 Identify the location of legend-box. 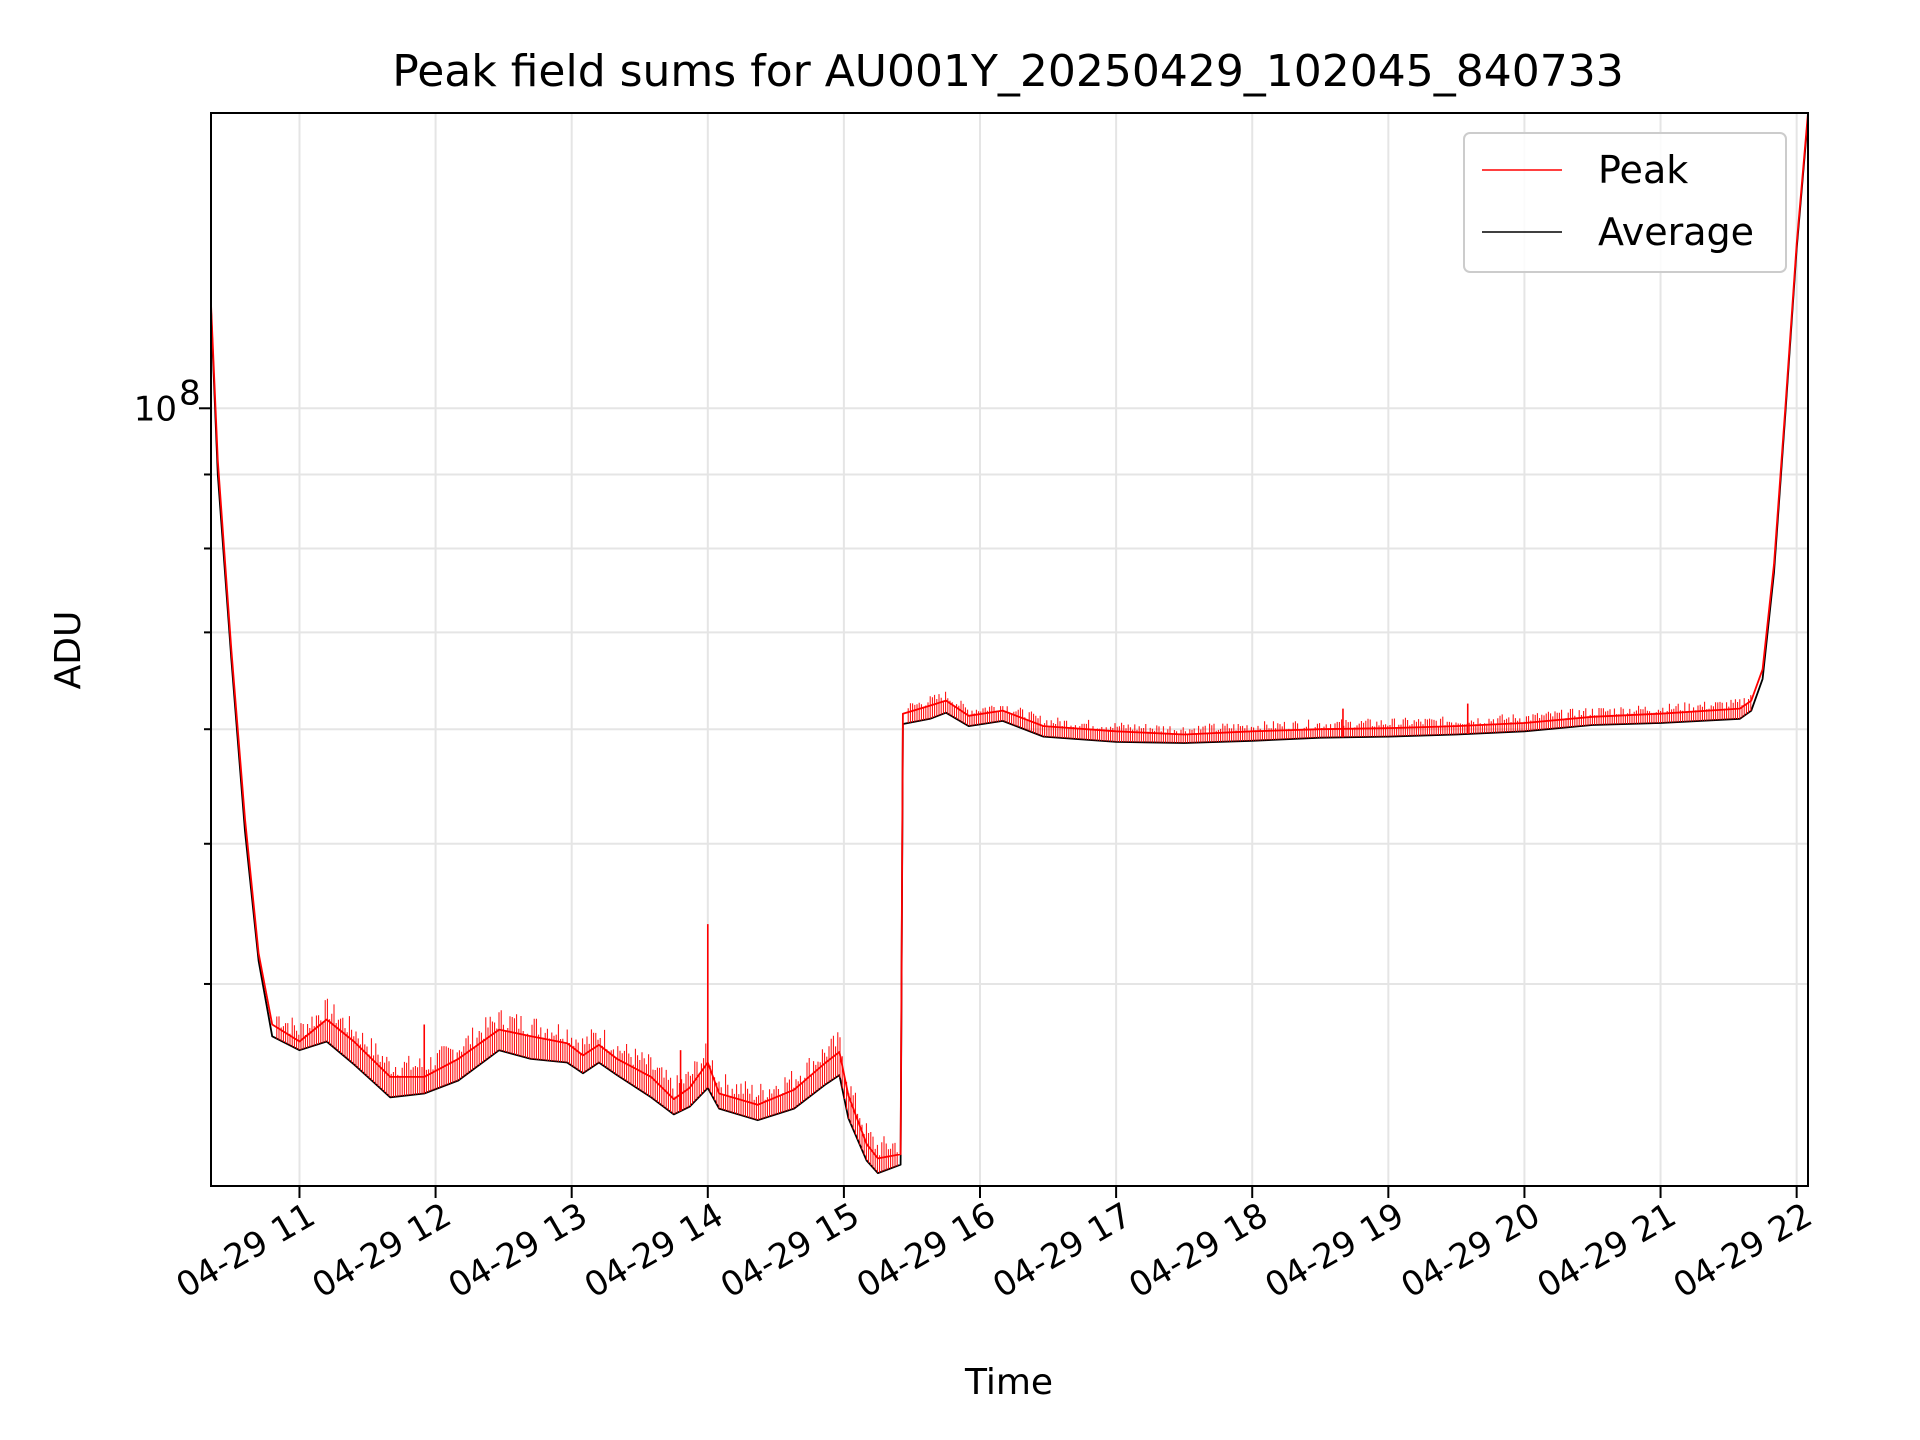
(1625, 202).